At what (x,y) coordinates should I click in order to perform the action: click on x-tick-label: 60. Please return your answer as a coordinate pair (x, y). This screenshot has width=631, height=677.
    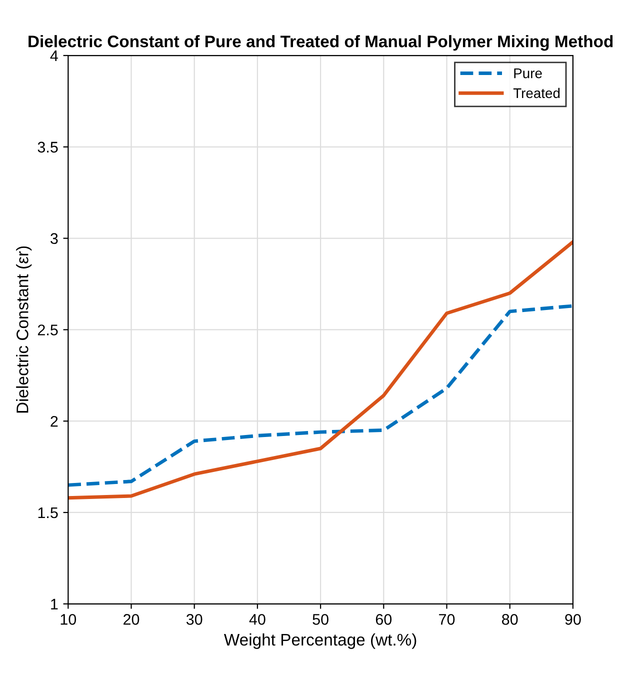
    Looking at the image, I should click on (384, 619).